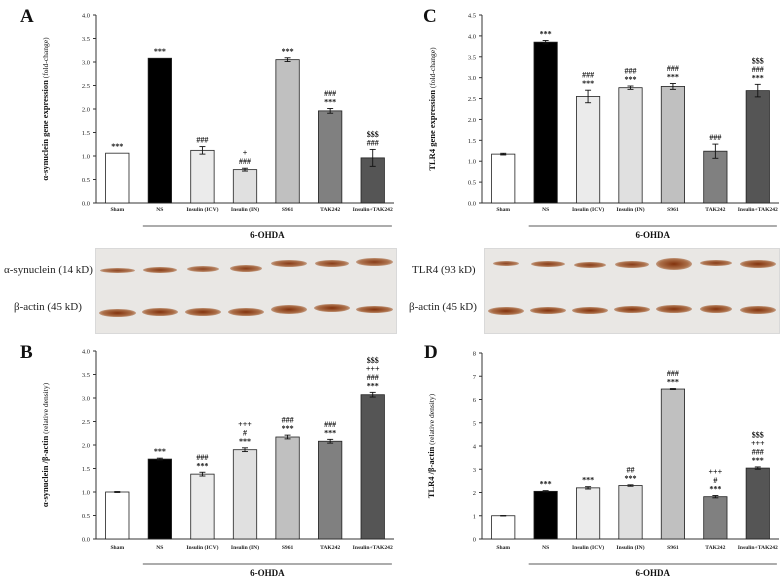 This screenshot has height=581, width=784. I want to click on panel-label: D, so click(431, 352).